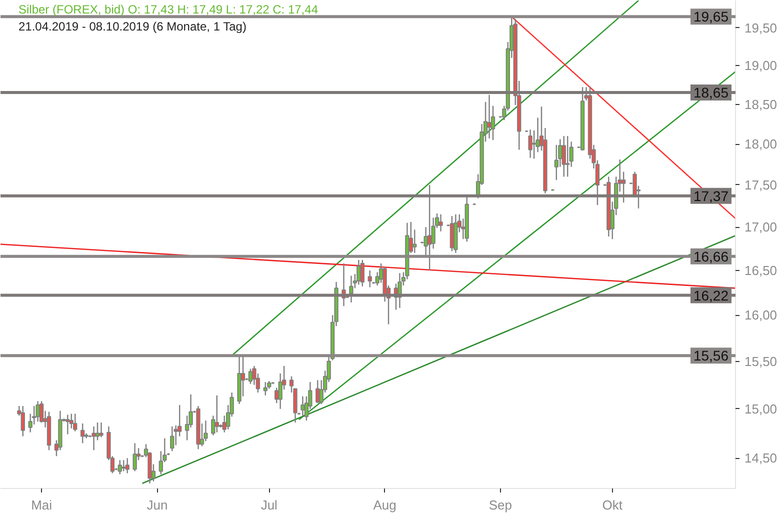  I want to click on y-tick-label: 19,50, so click(761, 28).